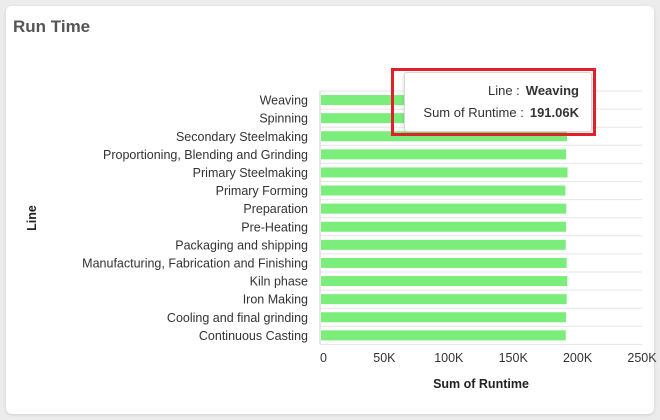 This screenshot has height=420, width=660. Describe the element at coordinates (498, 102) in the screenshot. I see `chart-tooltip: Line : Weaving Sum of Runtime : 191.06K` at that location.